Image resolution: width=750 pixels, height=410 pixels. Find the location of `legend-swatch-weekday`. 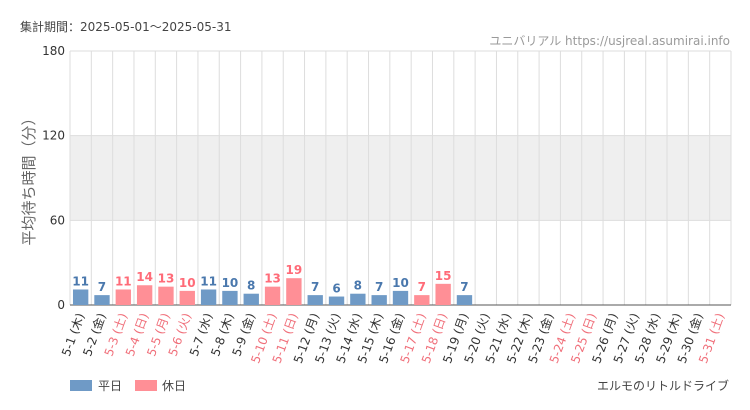

legend-swatch-weekday is located at coordinates (81, 385).